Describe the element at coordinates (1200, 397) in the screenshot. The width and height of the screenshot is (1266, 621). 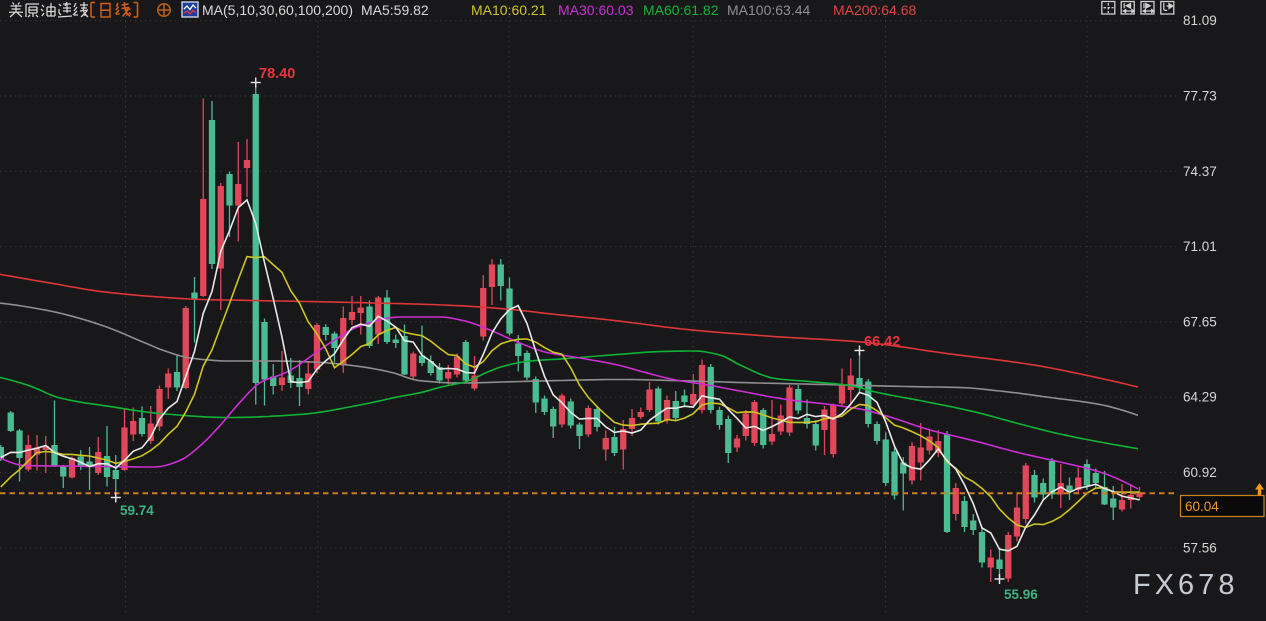
I see `svg-text: 64.29` at that location.